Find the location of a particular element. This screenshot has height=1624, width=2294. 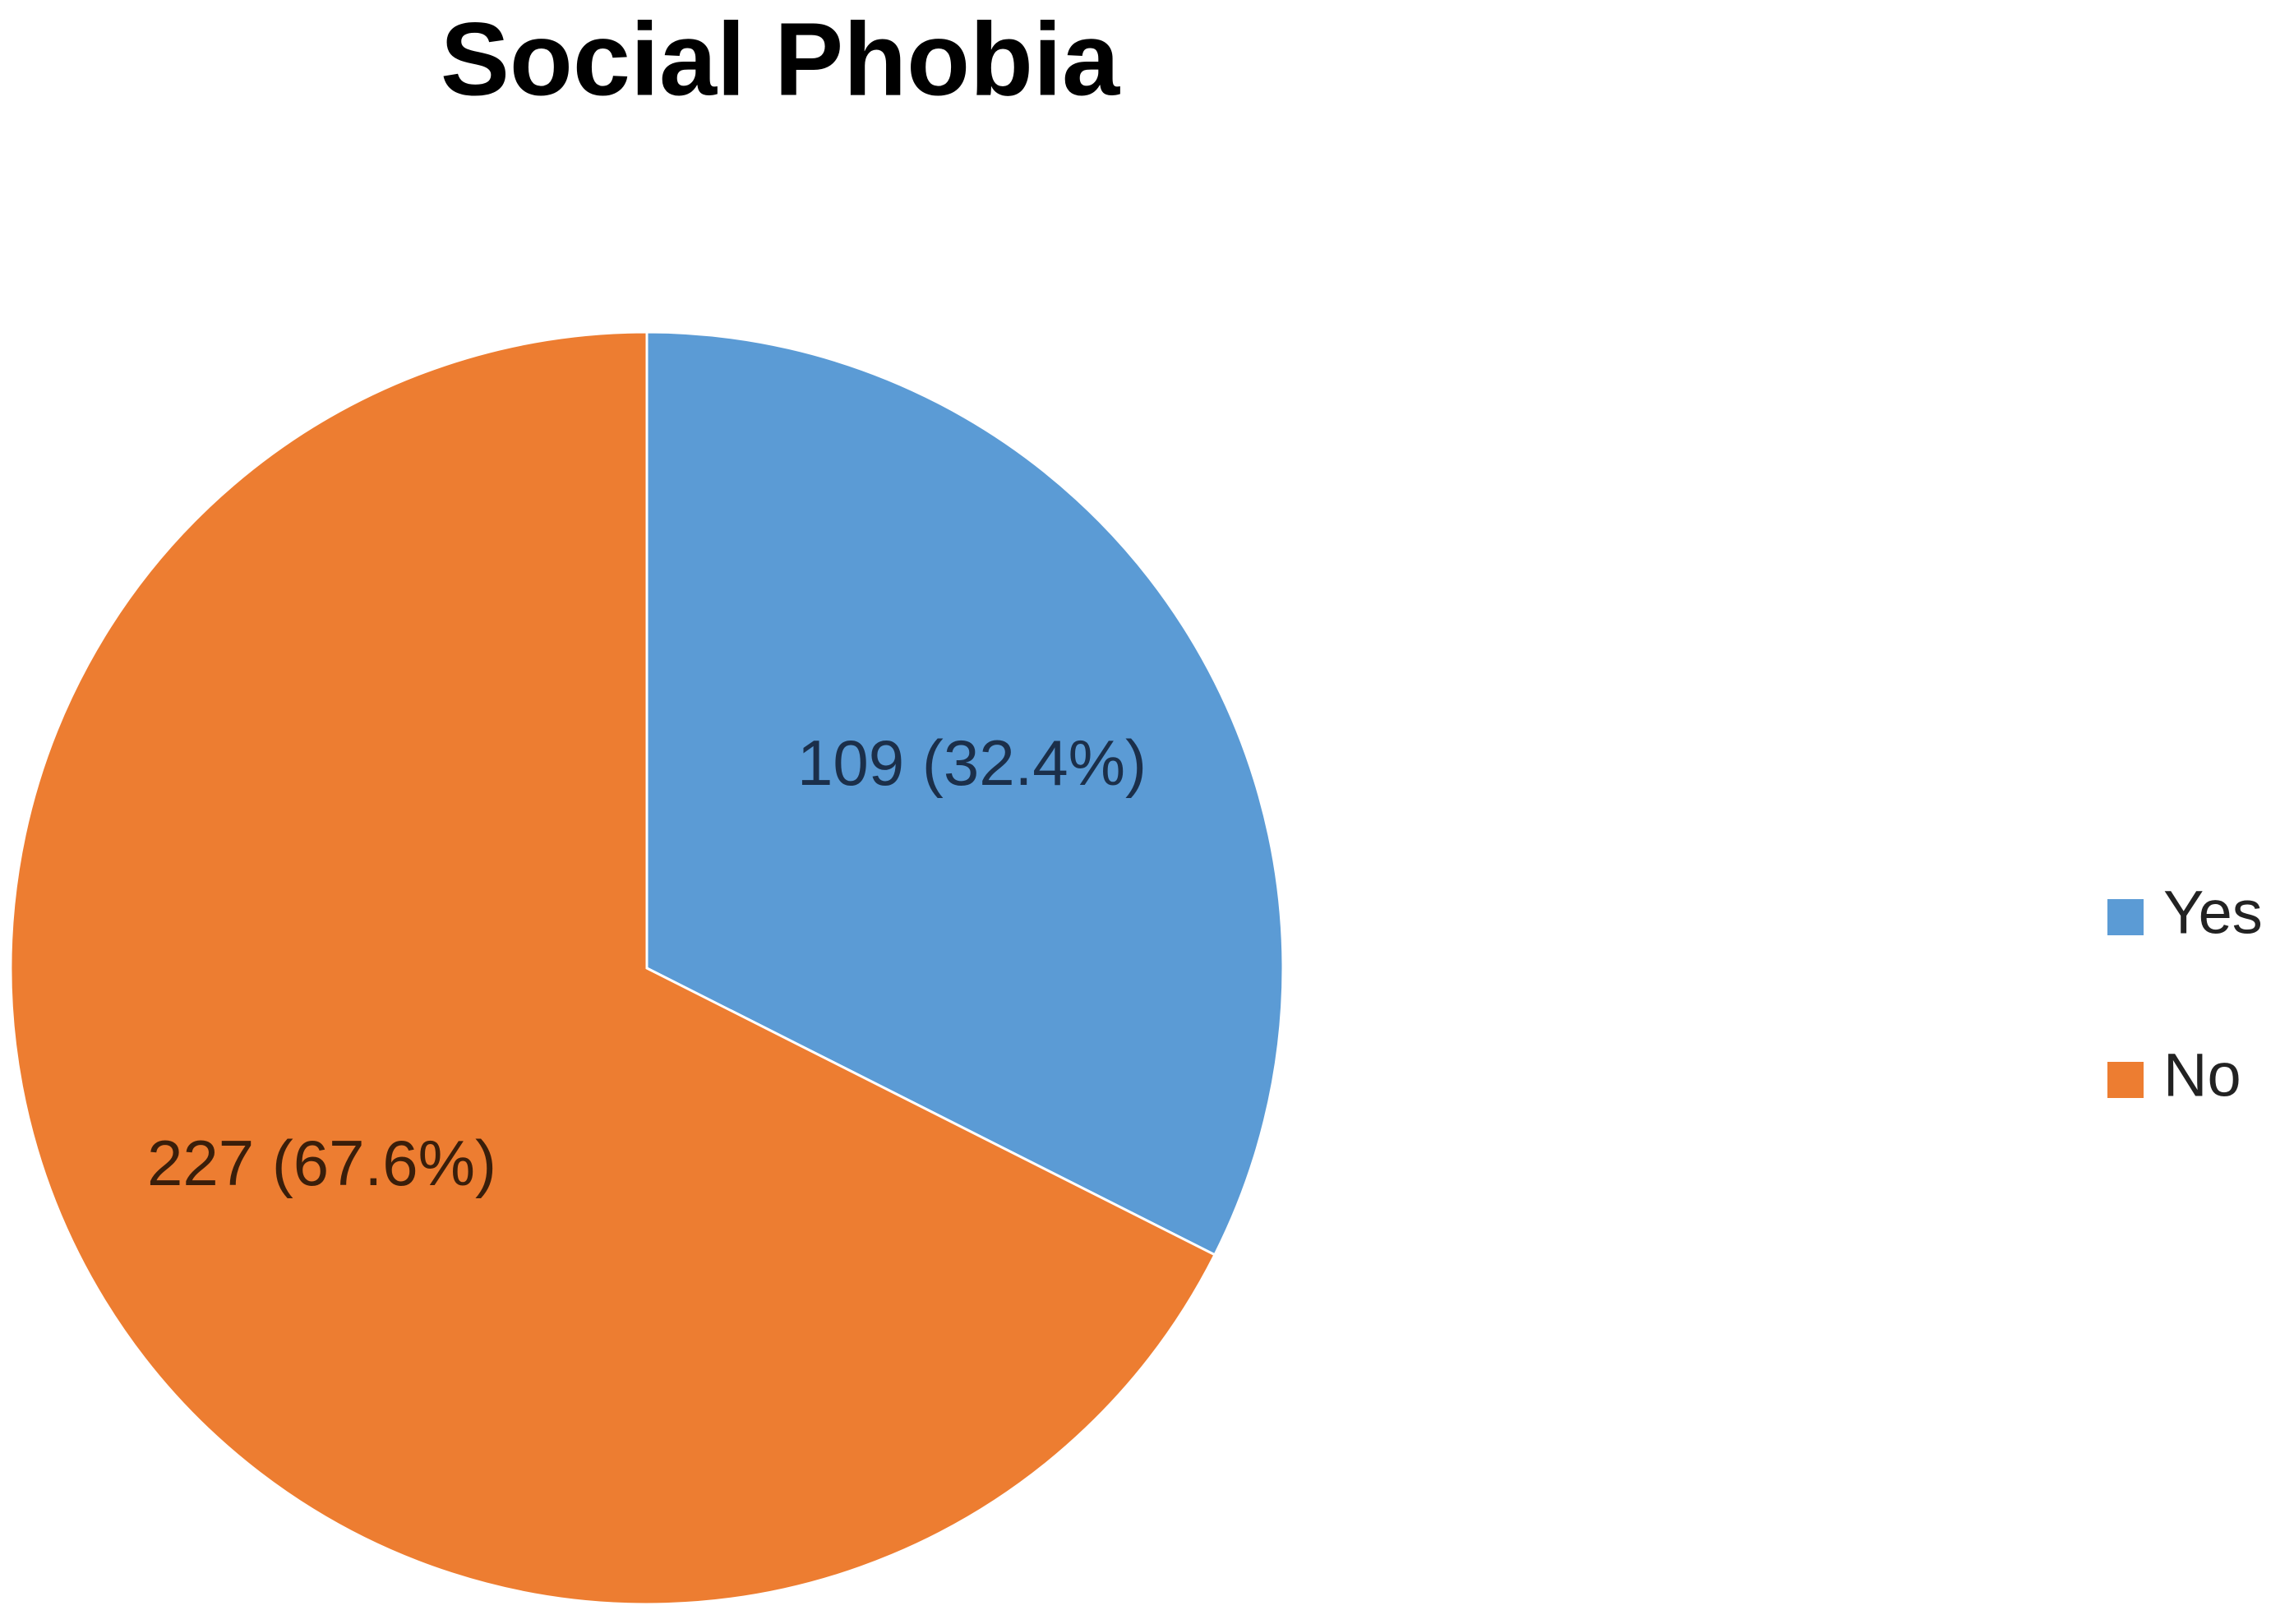

legend-label: No is located at coordinates (2202, 1075).